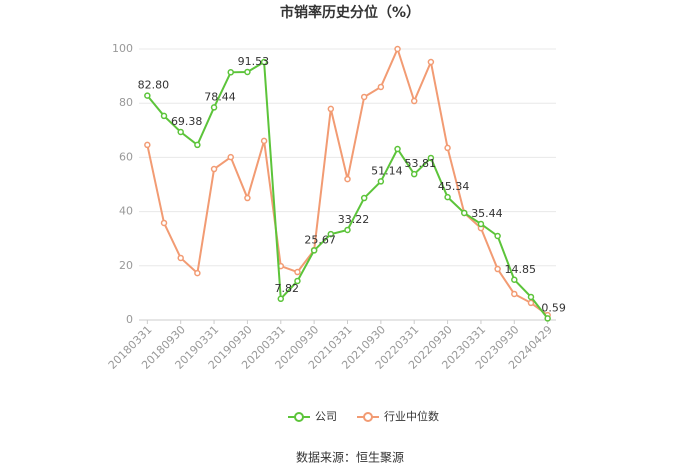 Image resolution: width=700 pixels, height=474 pixels. What do you see at coordinates (350, 12) in the screenshot?
I see `chart-title: 市销率历史分位（%）` at bounding box center [350, 12].